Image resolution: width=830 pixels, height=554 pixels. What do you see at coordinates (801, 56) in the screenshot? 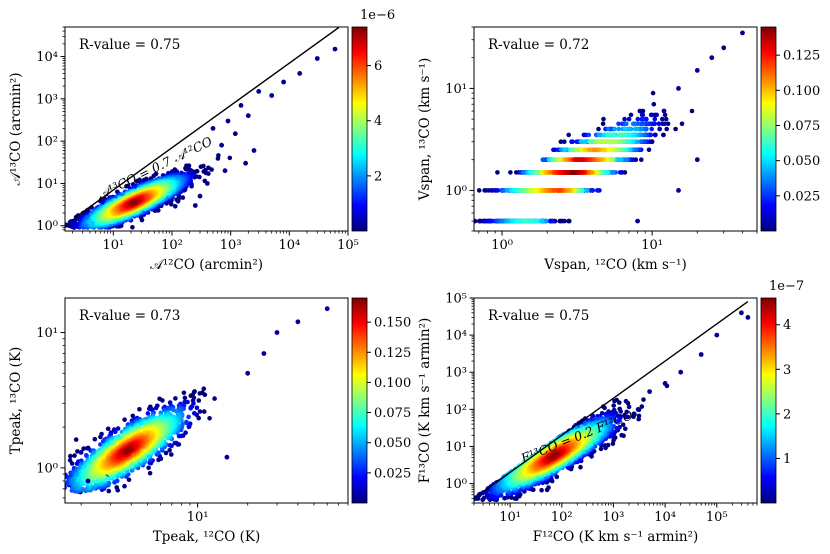
I see `colorbar-tick-label: 0.125` at bounding box center [801, 56].